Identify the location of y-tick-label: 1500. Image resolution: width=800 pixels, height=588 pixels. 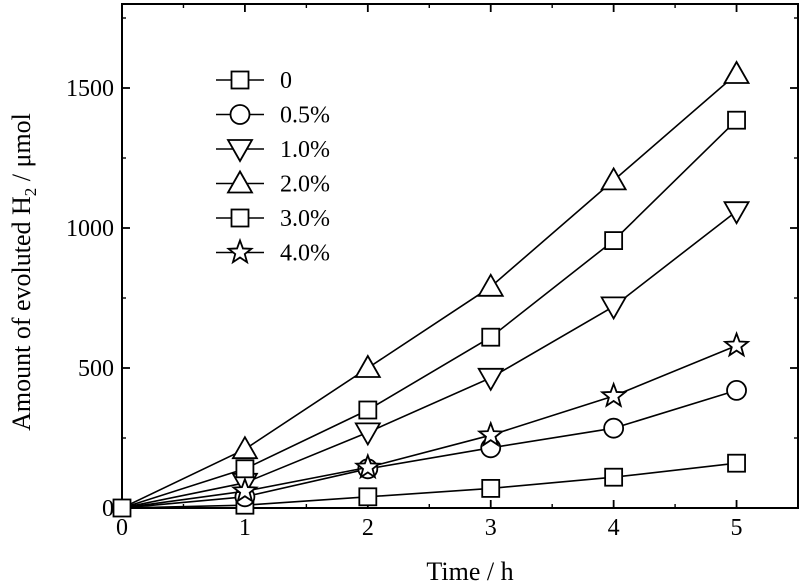
(90, 89).